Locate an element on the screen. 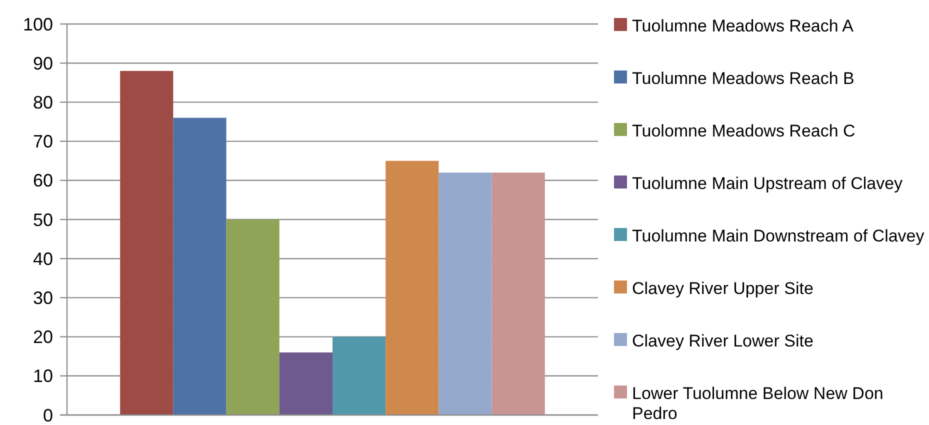 The image size is (929, 425). legend-label: Tuolumne Meadows Reach B is located at coordinates (743, 78).